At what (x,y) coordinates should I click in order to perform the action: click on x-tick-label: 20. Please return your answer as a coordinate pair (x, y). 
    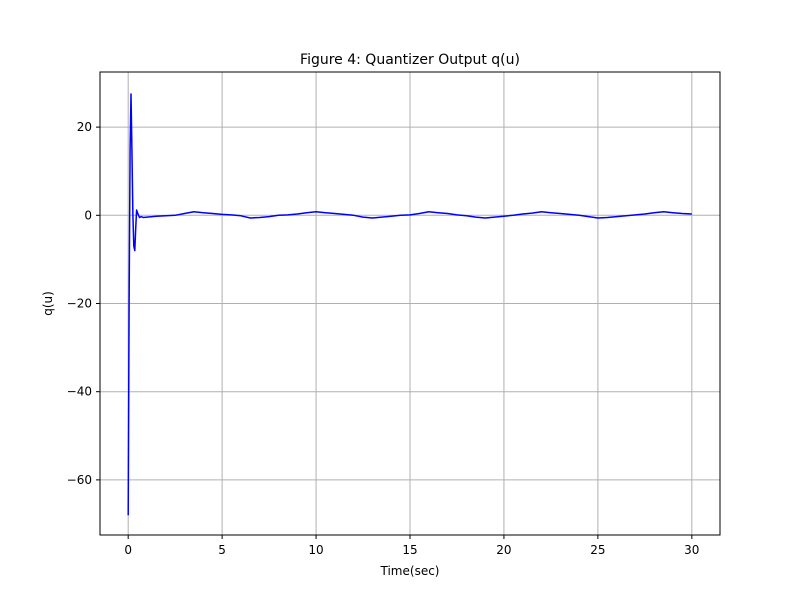
    Looking at the image, I should click on (503, 550).